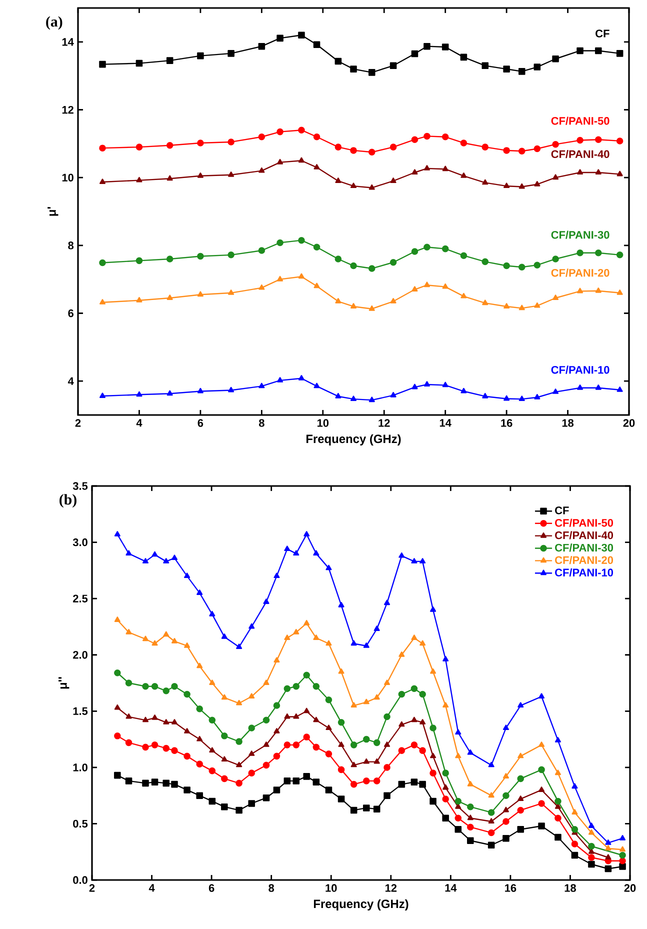  I want to click on y-axis-title: μ', so click(53, 211).